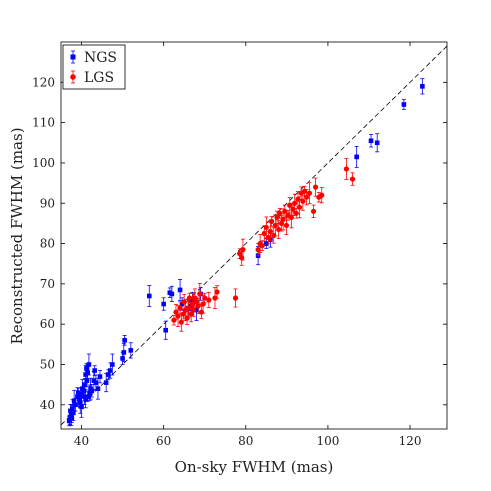 This screenshot has width=491, height=491. What do you see at coordinates (47, 203) in the screenshot?
I see `y-tick-label: 90` at bounding box center [47, 203].